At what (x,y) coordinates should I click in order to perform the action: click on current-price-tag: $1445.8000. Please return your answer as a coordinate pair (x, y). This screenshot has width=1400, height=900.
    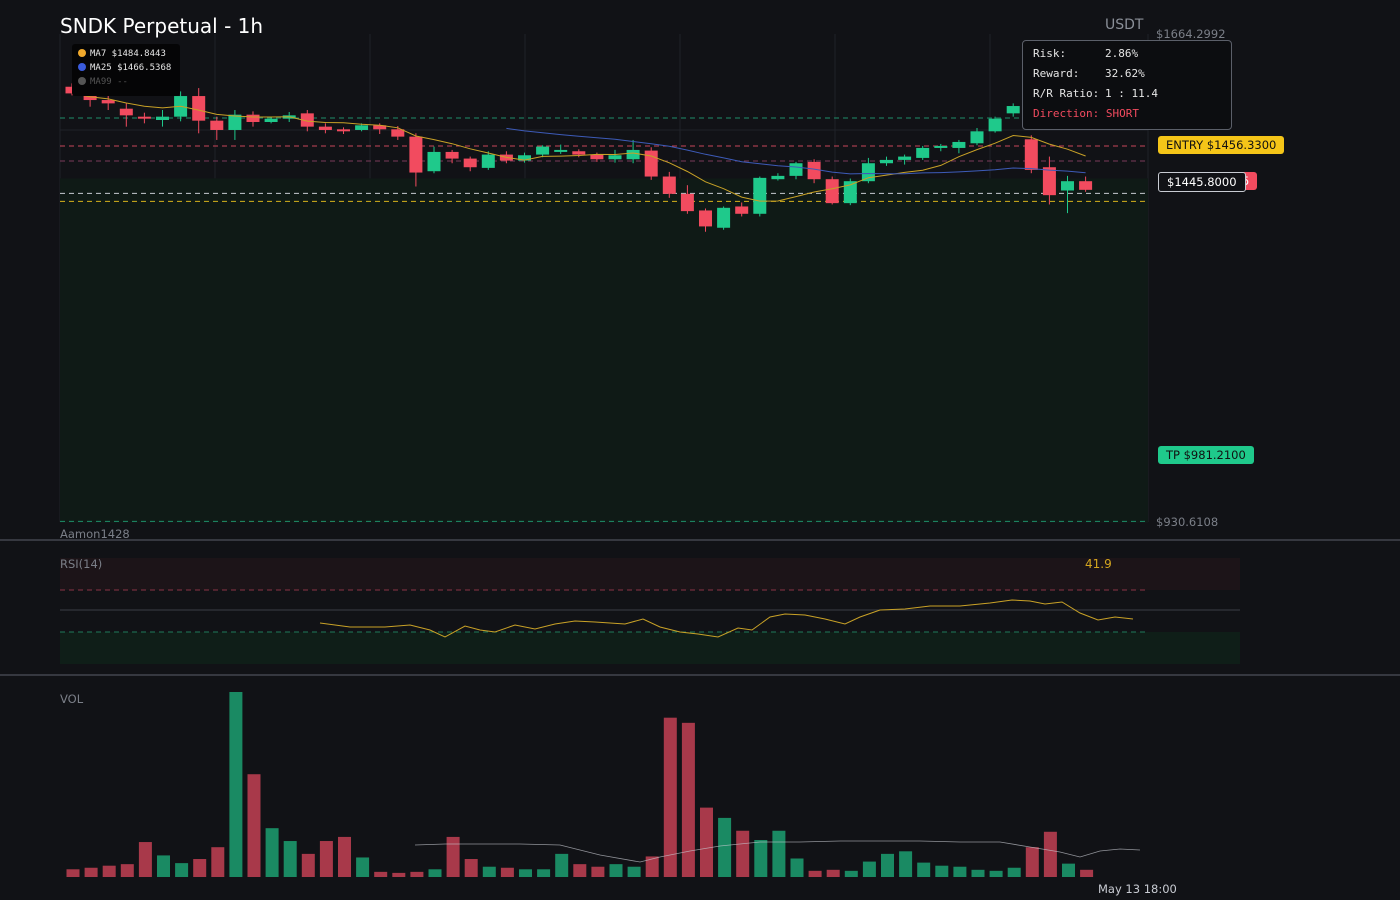
    Looking at the image, I should click on (1202, 182).